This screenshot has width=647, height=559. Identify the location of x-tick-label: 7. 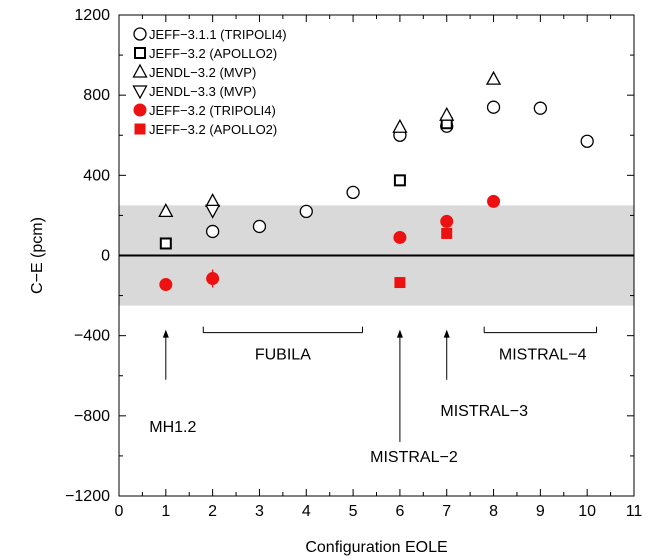
(446, 511).